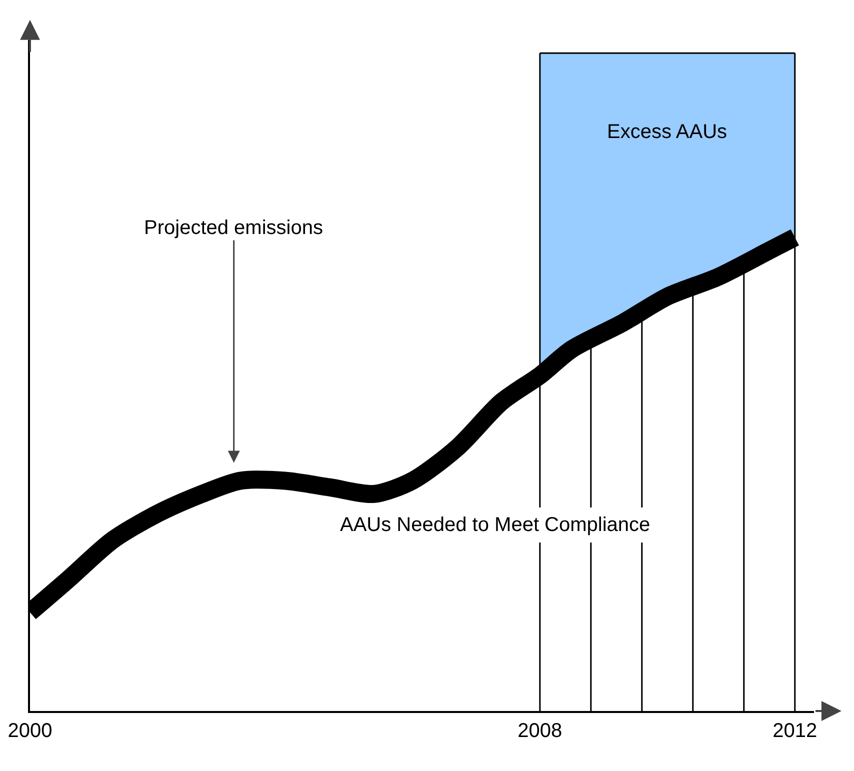  What do you see at coordinates (30, 731) in the screenshot?
I see `x-tick-label: 2000` at bounding box center [30, 731].